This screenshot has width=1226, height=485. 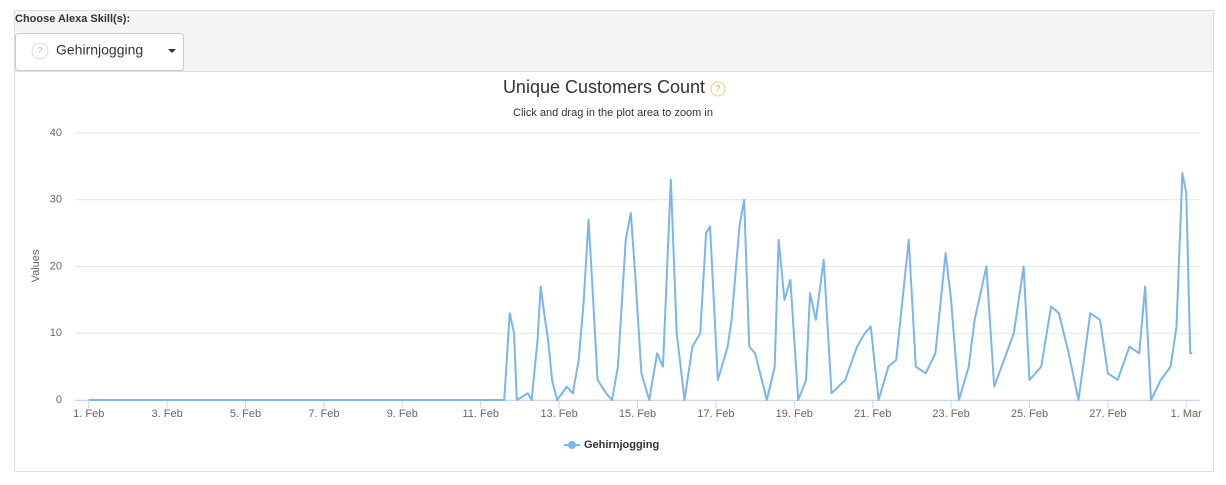 I want to click on y-tick-label: 10, so click(x=56, y=333).